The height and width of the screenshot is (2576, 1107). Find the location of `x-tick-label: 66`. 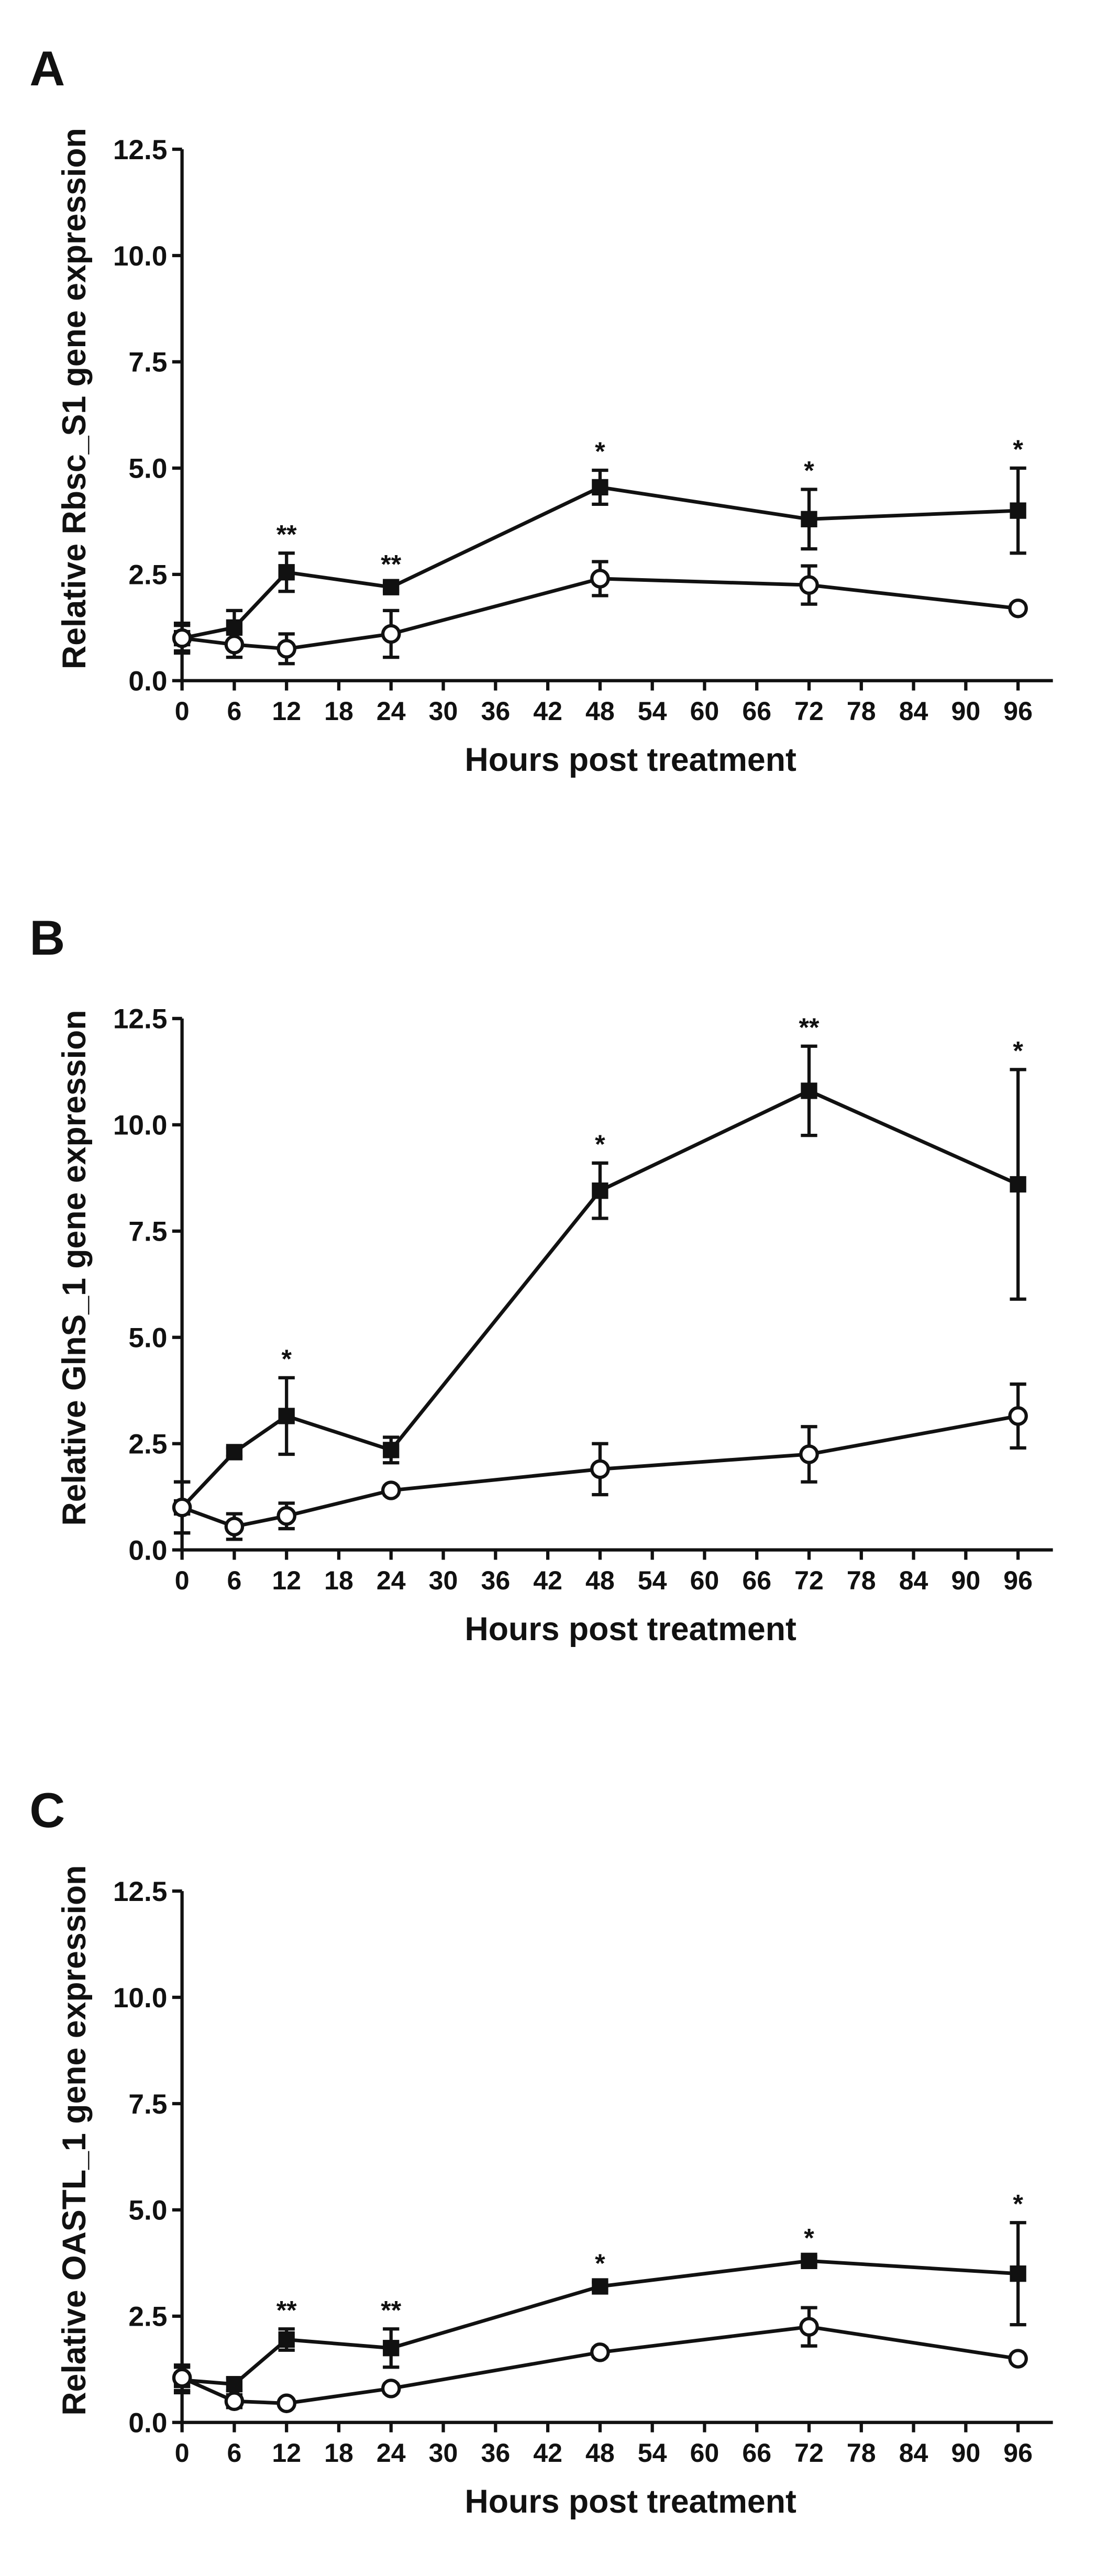

x-tick-label: 66 is located at coordinates (757, 2453).